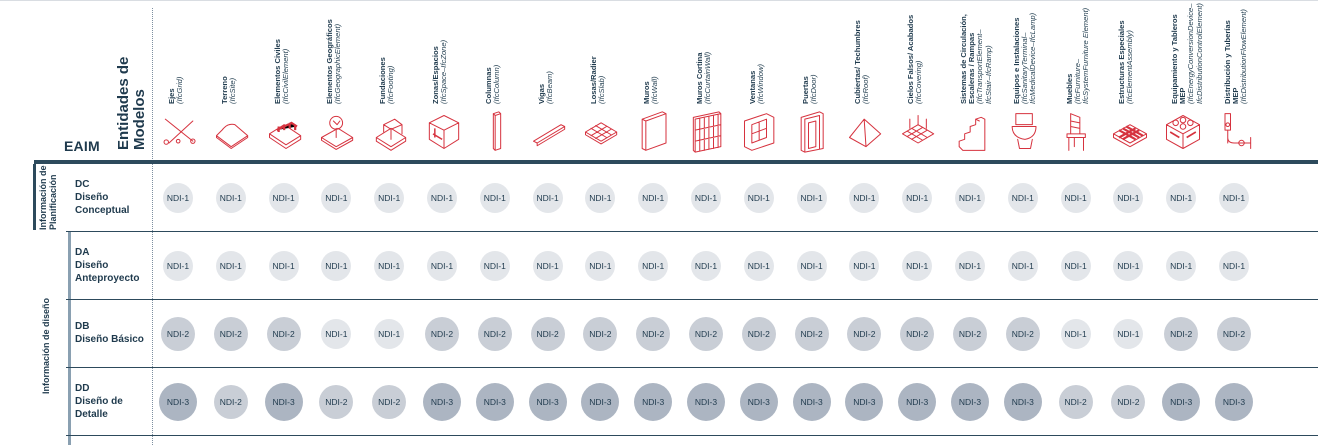  Describe the element at coordinates (919, 132) in the screenshot. I see `covering-icon` at that location.